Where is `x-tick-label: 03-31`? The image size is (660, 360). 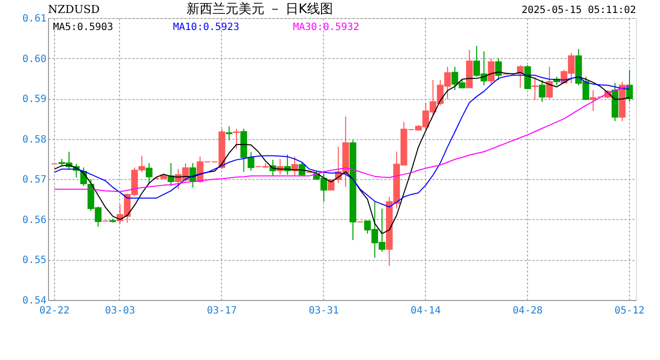 x-tick-label: 03-31 is located at coordinates (323, 311).